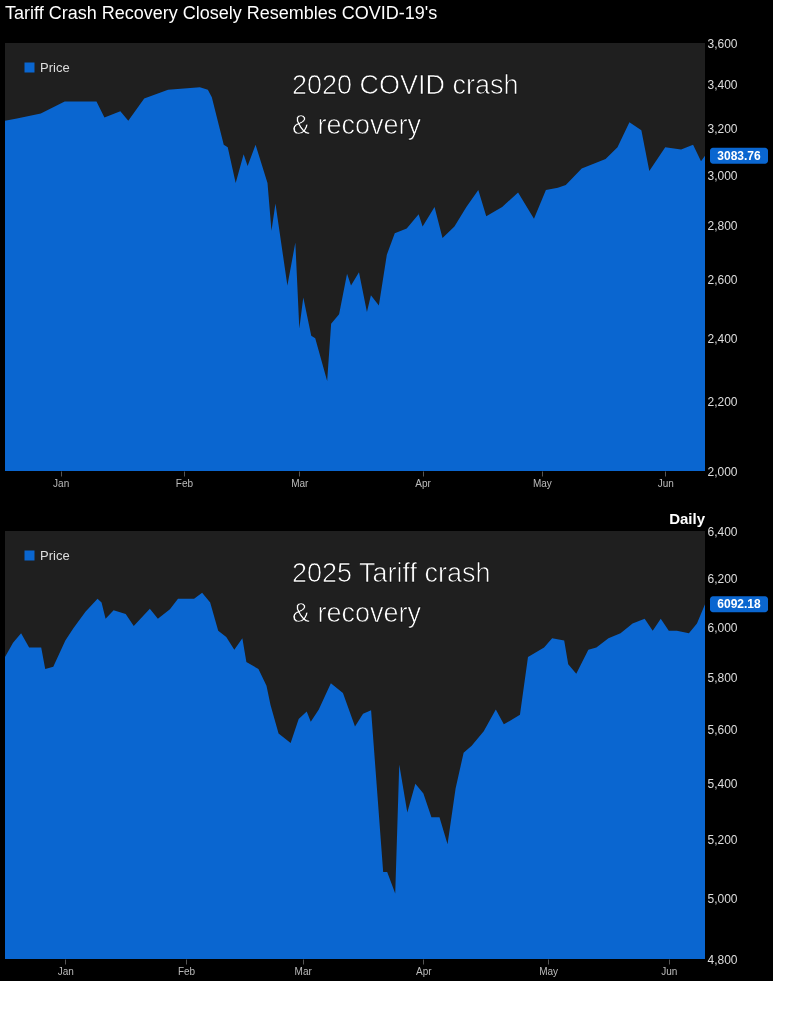 The height and width of the screenshot is (1024, 792). Describe the element at coordinates (739, 604) in the screenshot. I see `annotation: 6092.18` at that location.